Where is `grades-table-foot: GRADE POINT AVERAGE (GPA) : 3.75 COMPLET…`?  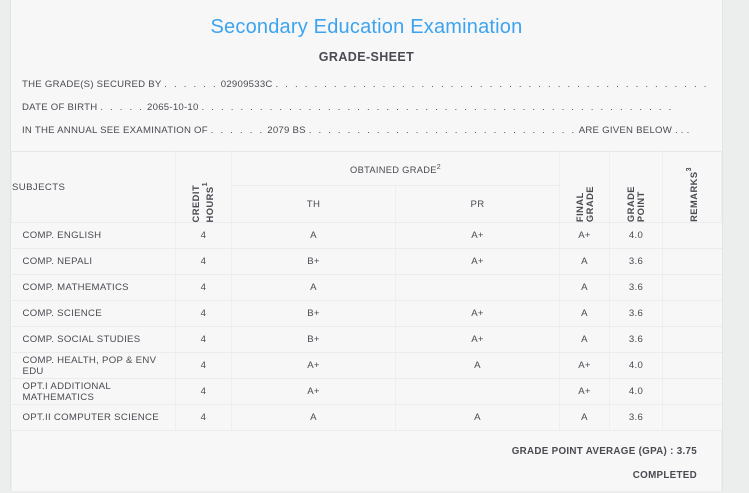 grades-table-foot: GRADE POINT AVERAGE (GPA) : 3.75 COMPLET… is located at coordinates (366, 461).